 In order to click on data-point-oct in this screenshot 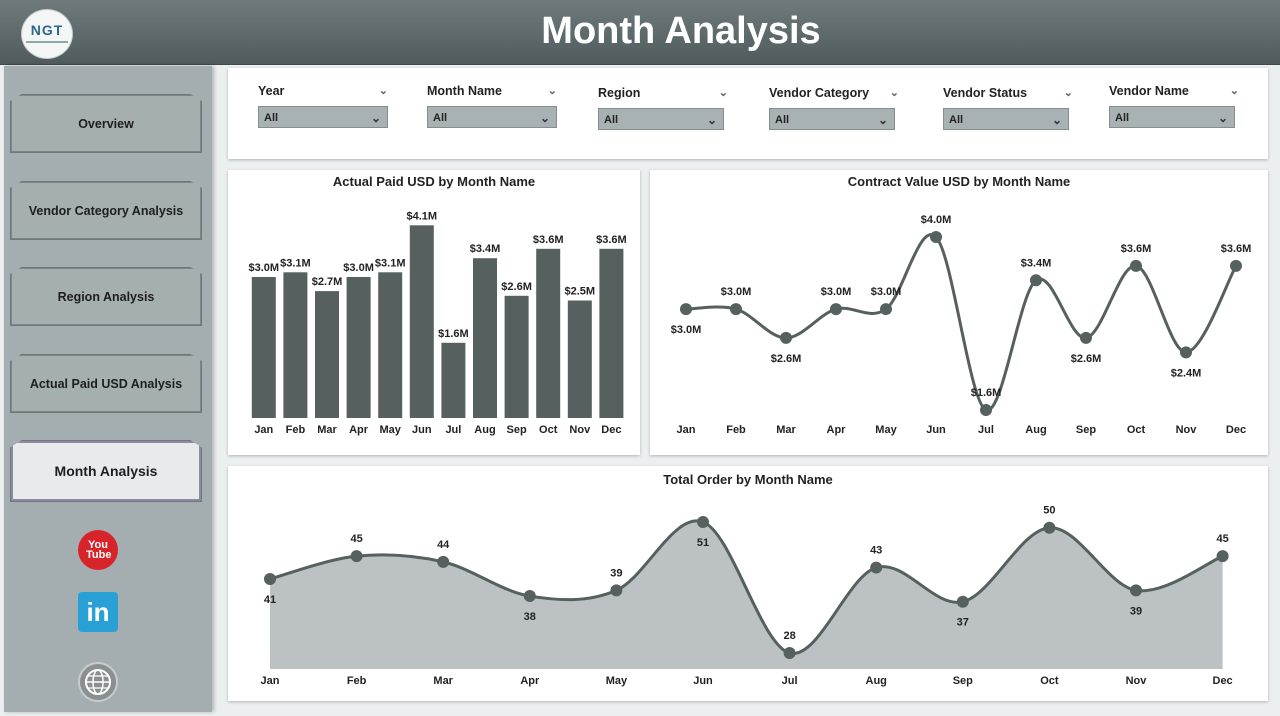, I will do `click(1049, 527)`.